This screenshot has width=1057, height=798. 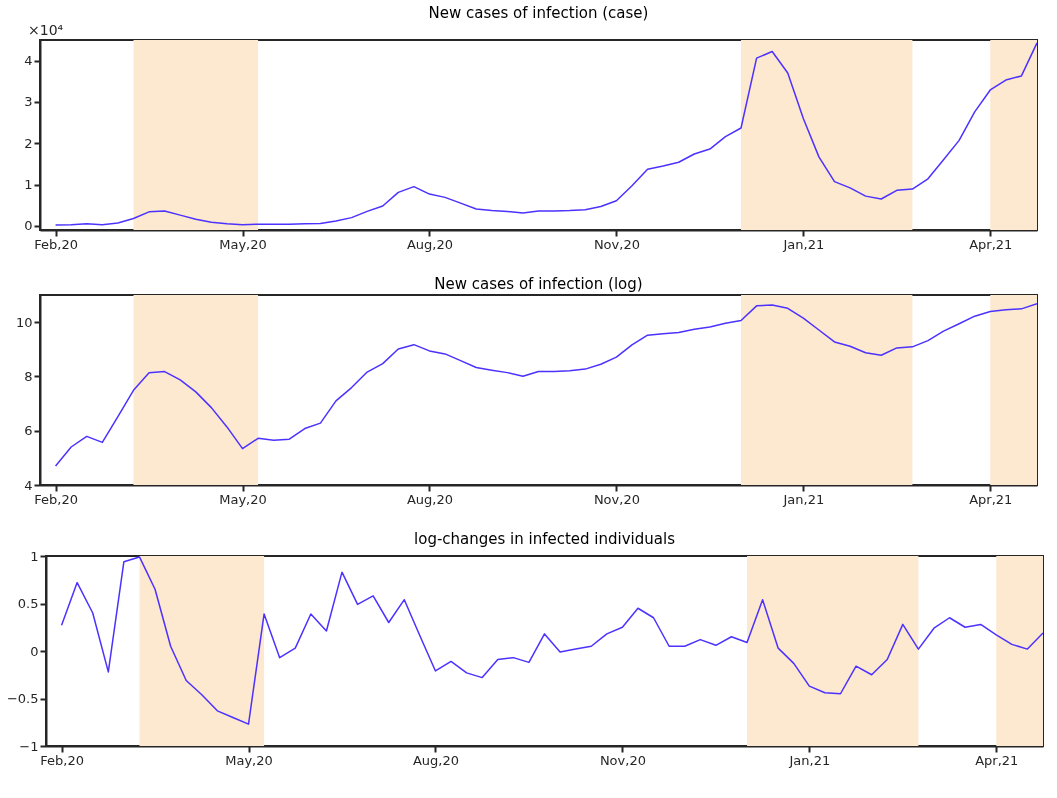 I want to click on y-tick-label: 6, so click(x=28, y=431).